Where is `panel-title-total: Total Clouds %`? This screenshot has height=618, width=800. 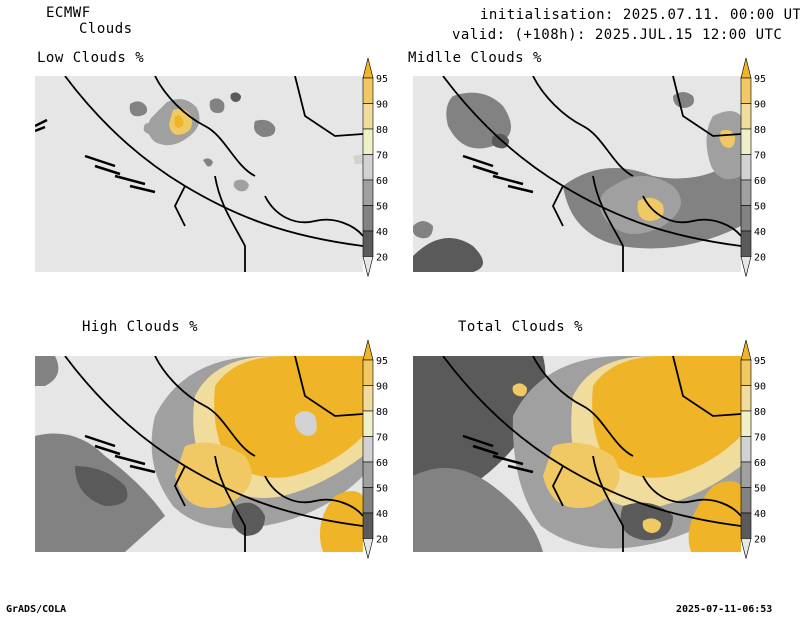 panel-title-total: Total Clouds % is located at coordinates (521, 327).